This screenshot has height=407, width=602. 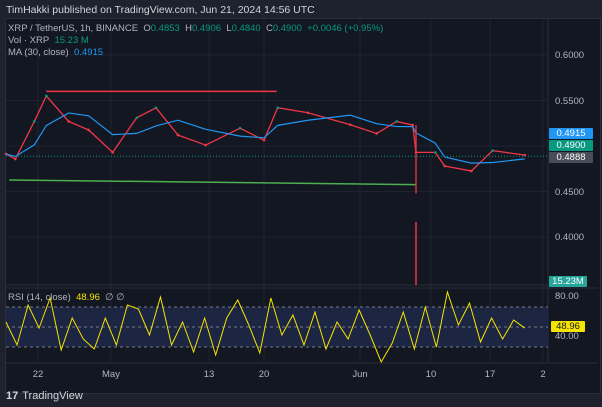 I want to click on open-value: 0.4853, so click(x=165, y=28).